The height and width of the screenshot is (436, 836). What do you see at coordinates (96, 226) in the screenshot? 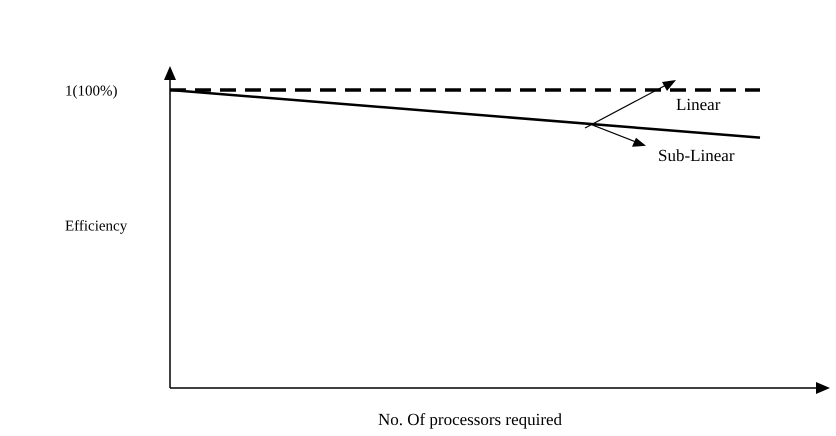
I see `y-axis-title: Efficiency` at bounding box center [96, 226].